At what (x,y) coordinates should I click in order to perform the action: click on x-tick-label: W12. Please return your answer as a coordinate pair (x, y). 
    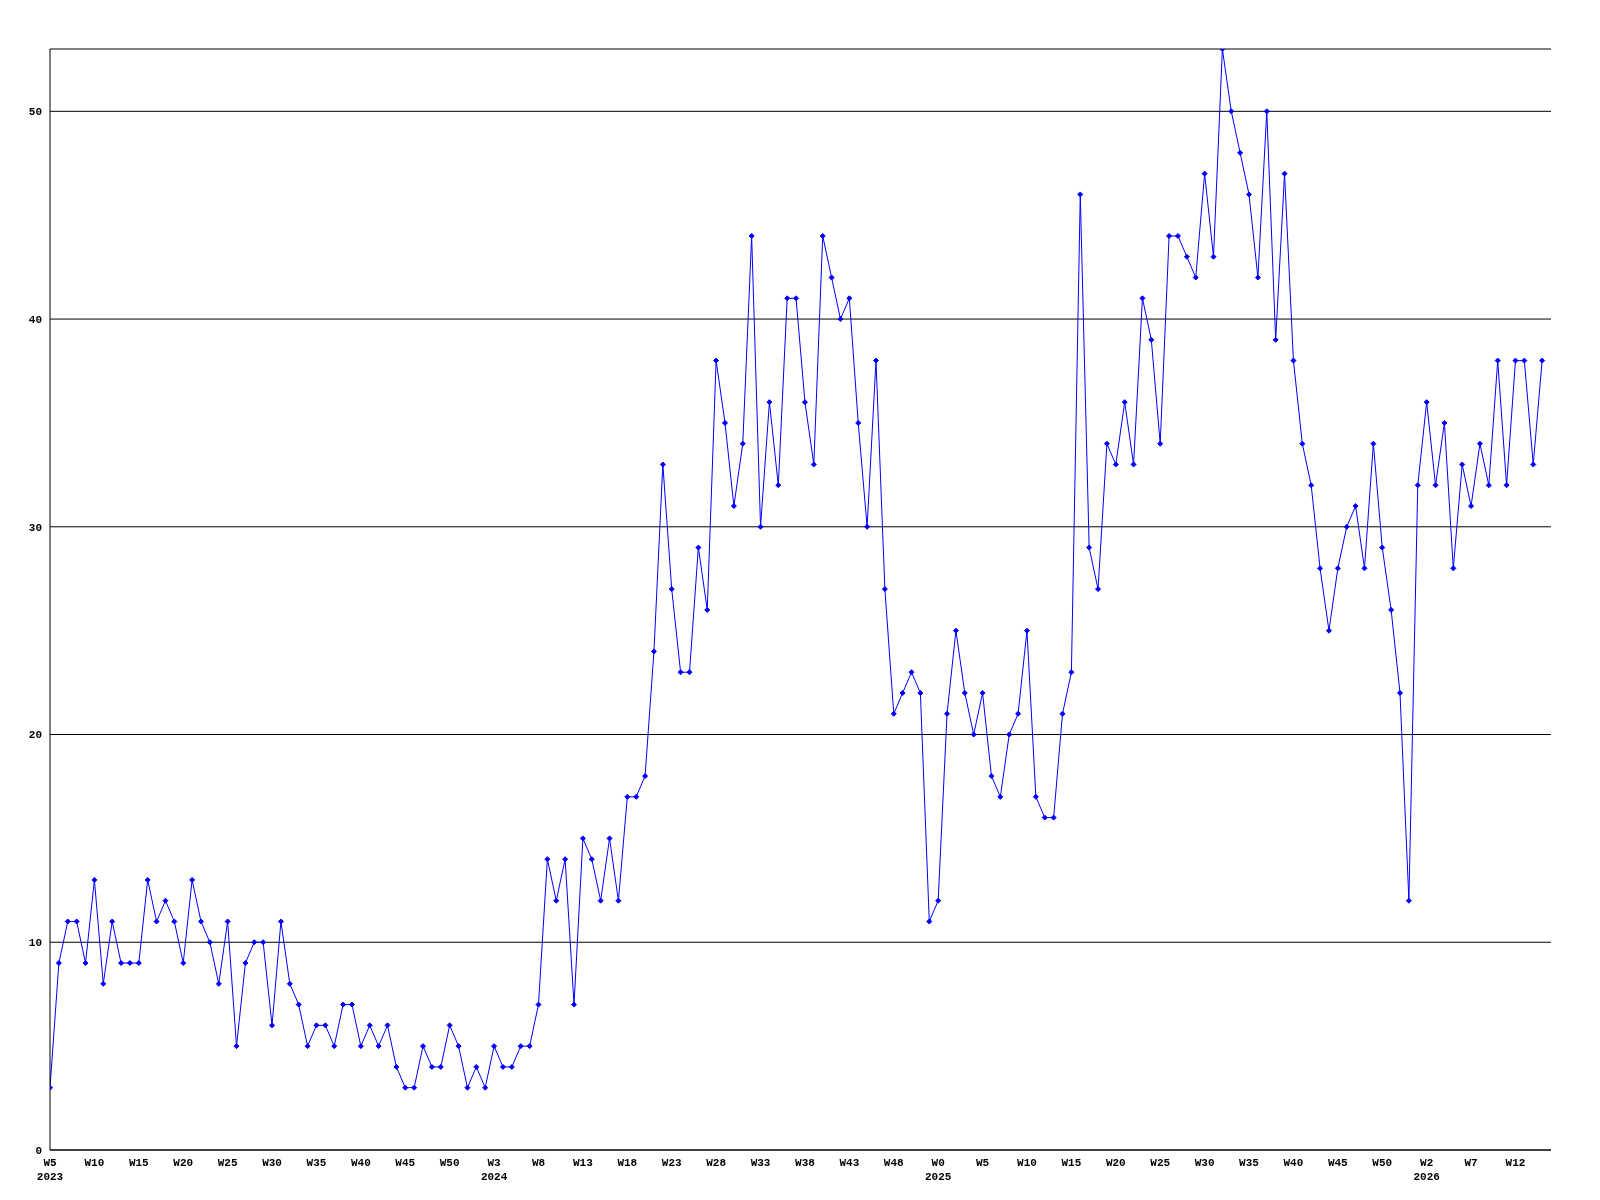
    Looking at the image, I should click on (1515, 1163).